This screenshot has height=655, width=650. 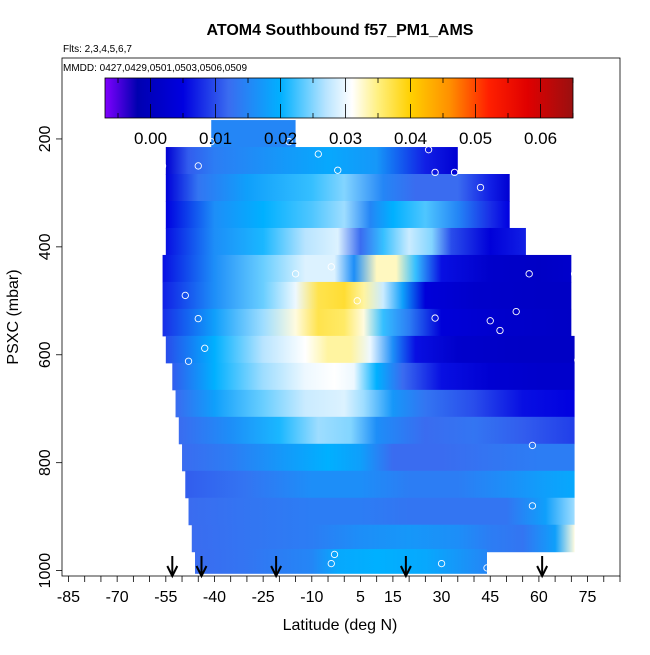 What do you see at coordinates (311, 597) in the screenshot?
I see `x-tick-label: -10` at bounding box center [311, 597].